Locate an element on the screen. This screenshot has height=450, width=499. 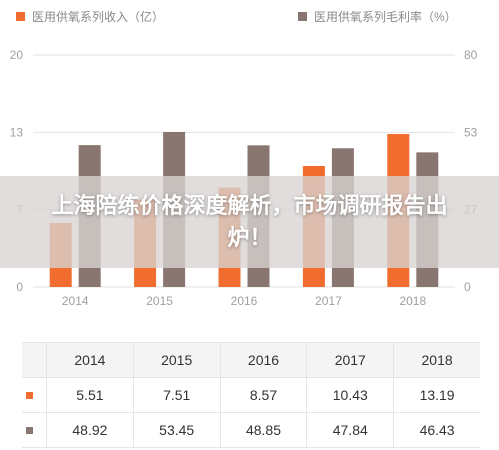
x-tick-label: 2015 is located at coordinates (159, 301).